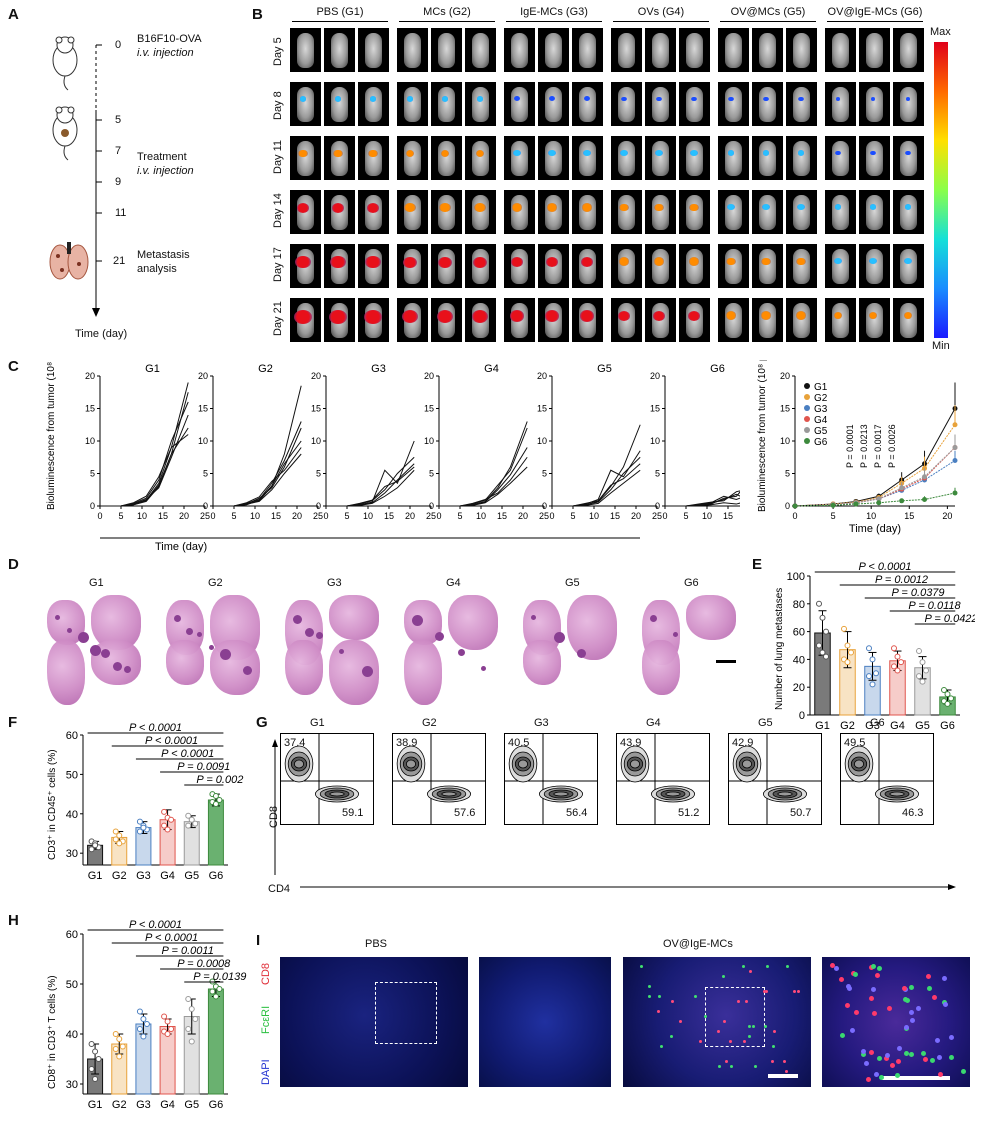 The height and width of the screenshot is (1127, 1000). What do you see at coordinates (278, 264) in the screenshot?
I see `day-label: Day 17` at bounding box center [278, 264].